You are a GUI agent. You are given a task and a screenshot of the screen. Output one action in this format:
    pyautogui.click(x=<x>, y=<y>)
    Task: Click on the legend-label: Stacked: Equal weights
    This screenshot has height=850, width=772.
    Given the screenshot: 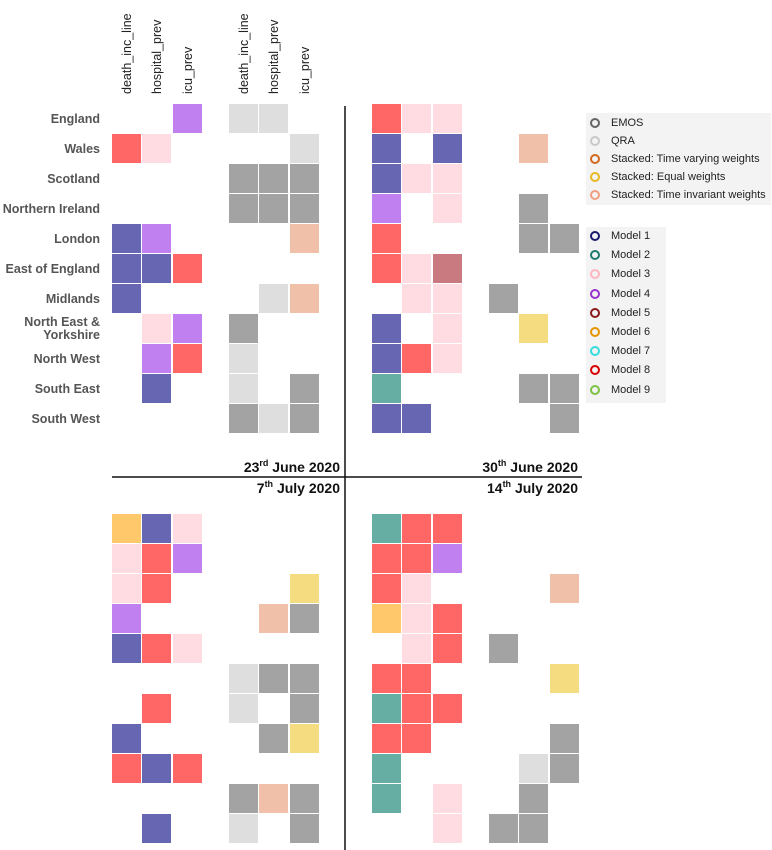 What is the action you would take?
    pyautogui.click(x=668, y=177)
    